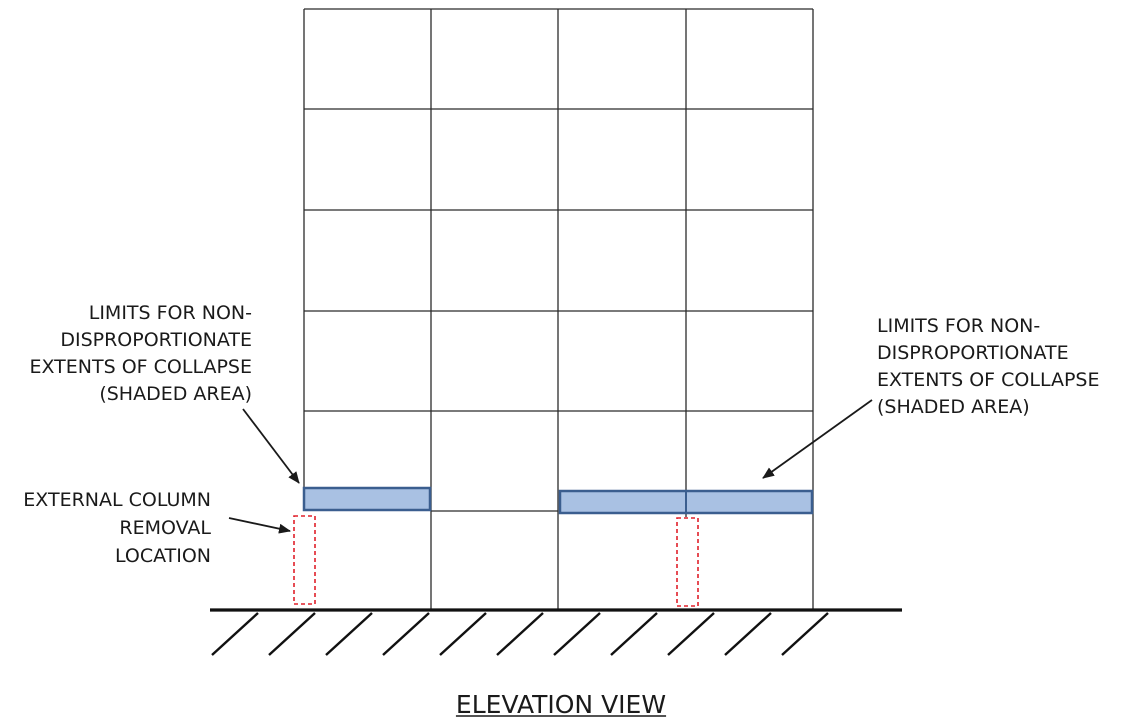 The width and height of the screenshot is (1123, 721). I want to click on left-note-line-2: DISPROPORTIONATE, so click(156, 340).